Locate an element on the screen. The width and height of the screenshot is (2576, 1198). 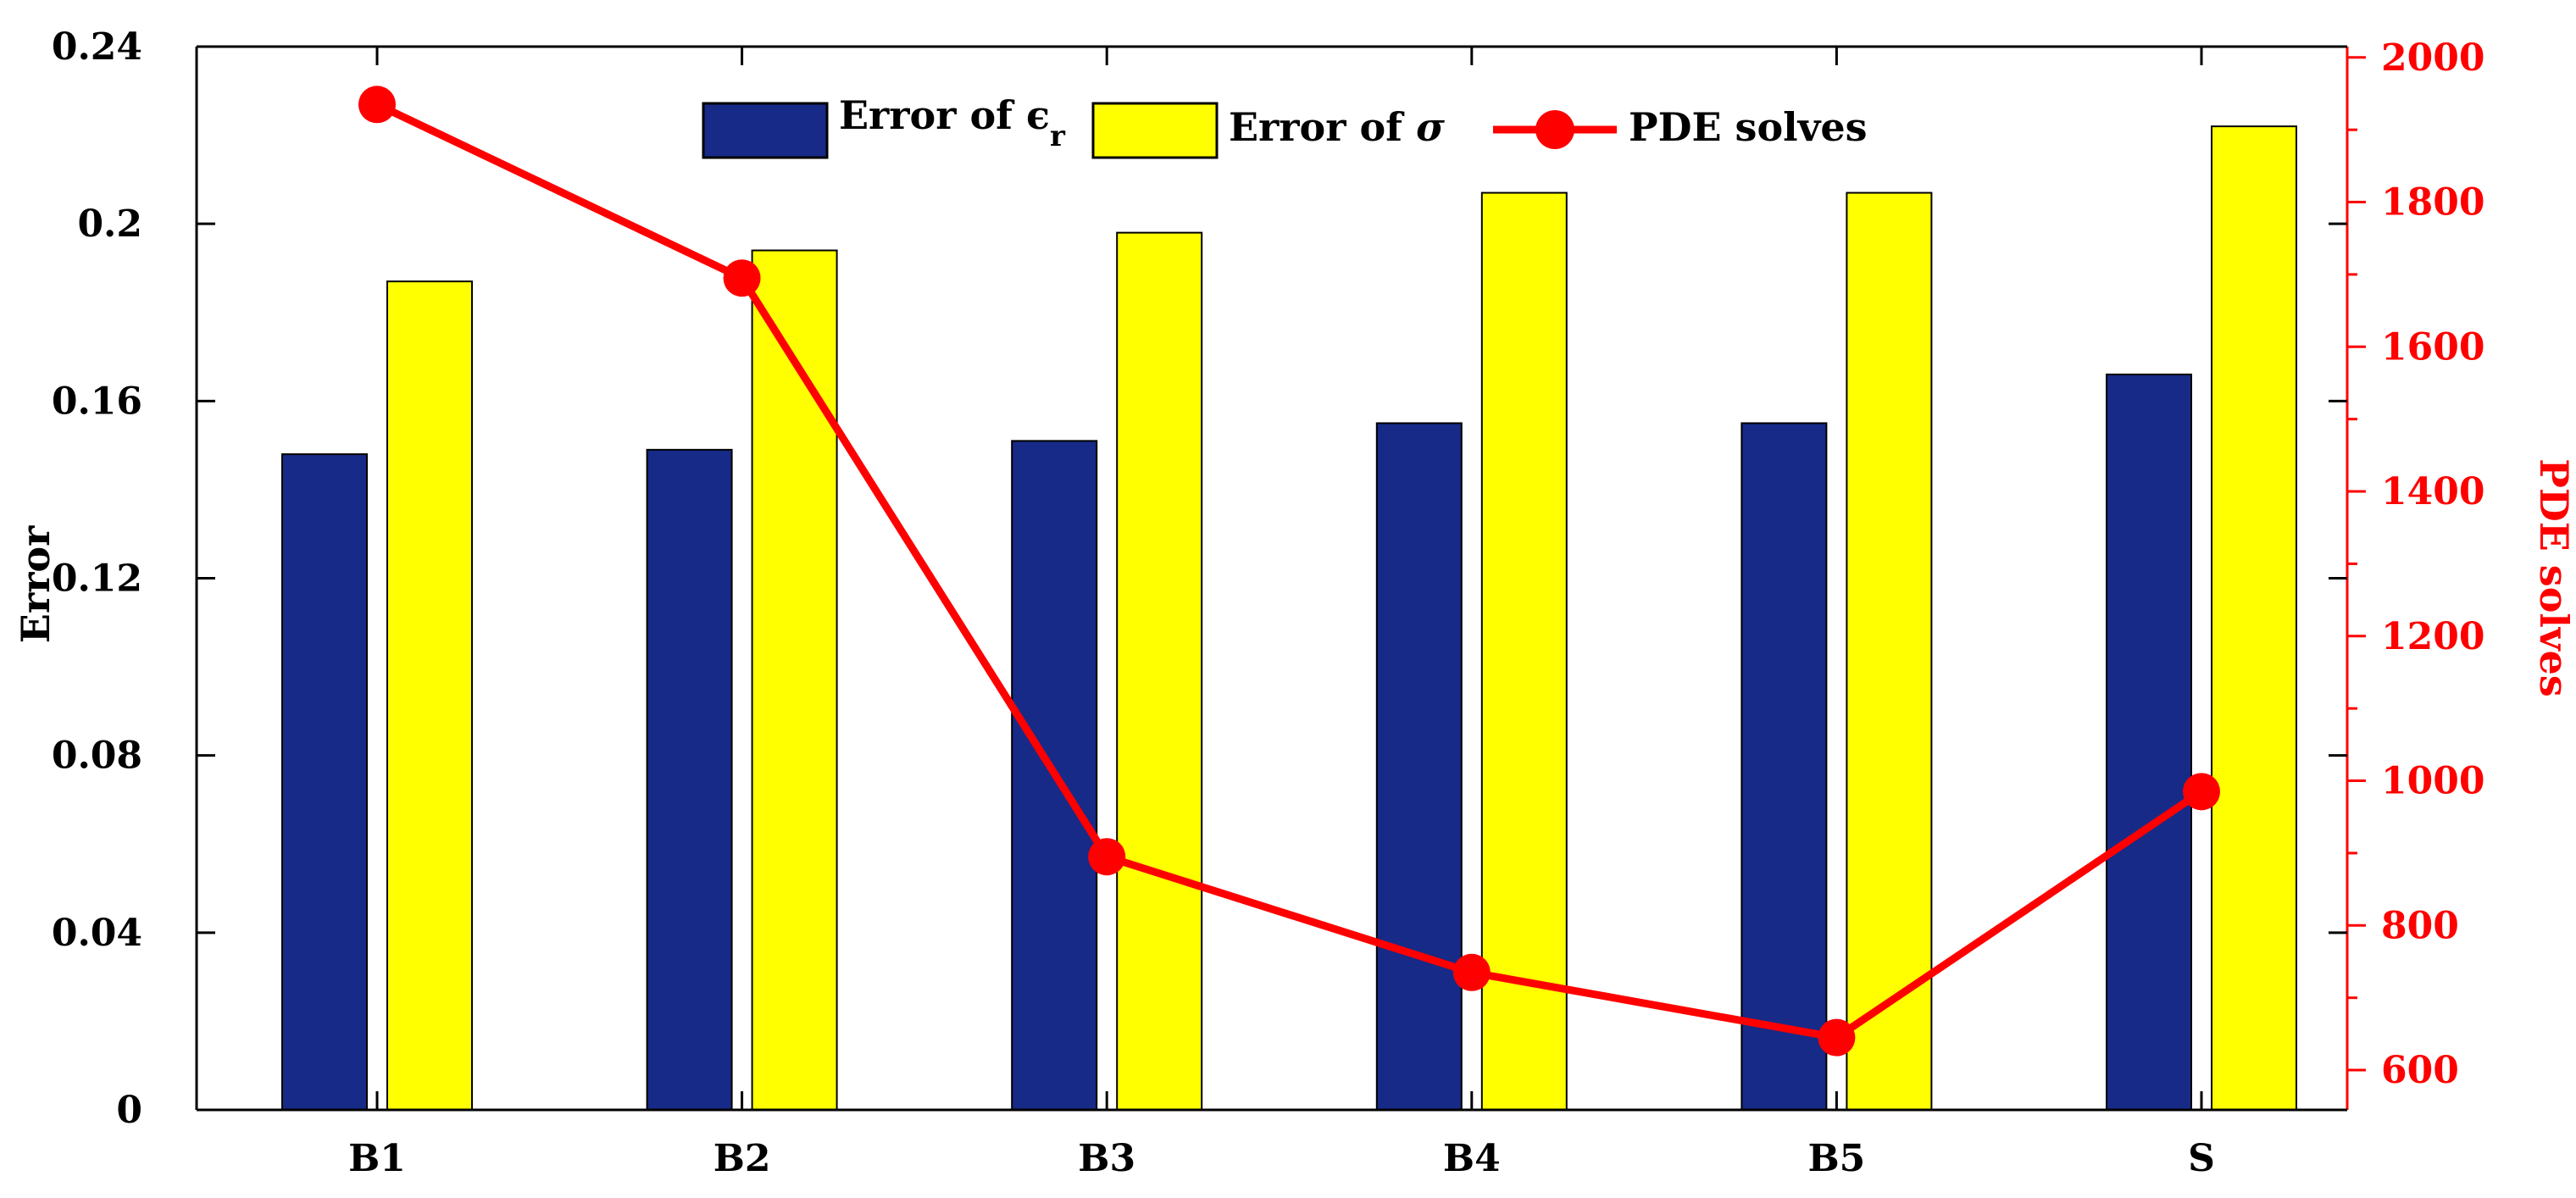
y-left-tick-label: 0.04 is located at coordinates (97, 933).